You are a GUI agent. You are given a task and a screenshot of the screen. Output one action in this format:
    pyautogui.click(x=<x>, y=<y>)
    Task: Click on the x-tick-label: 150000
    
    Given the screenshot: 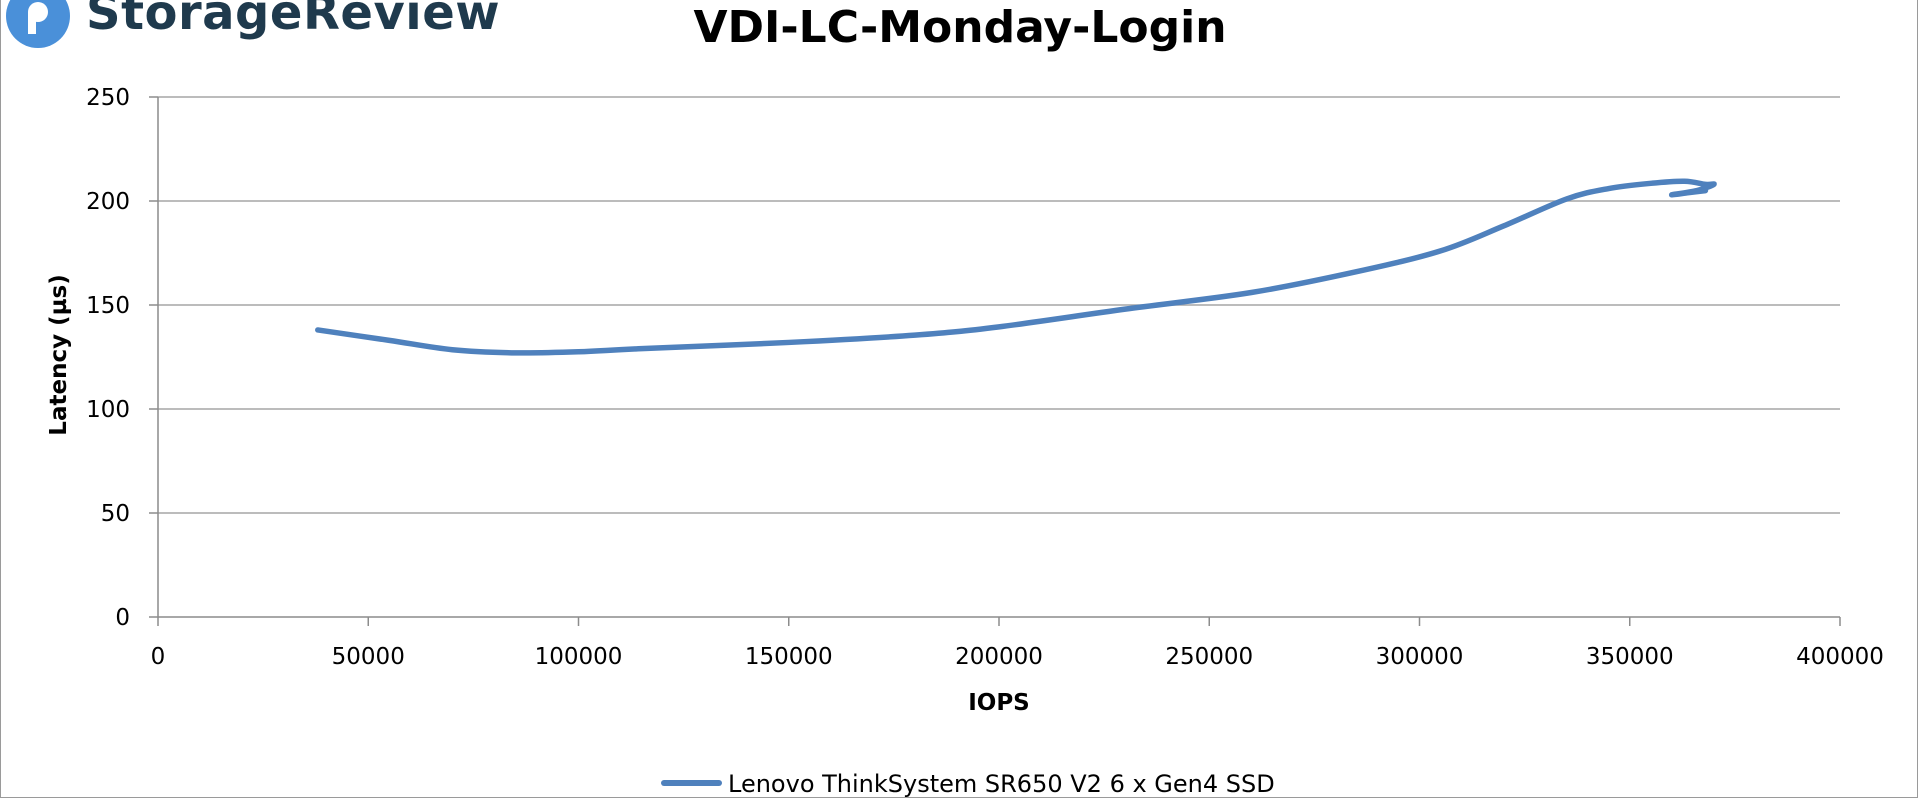 What is the action you would take?
    pyautogui.click(x=789, y=657)
    